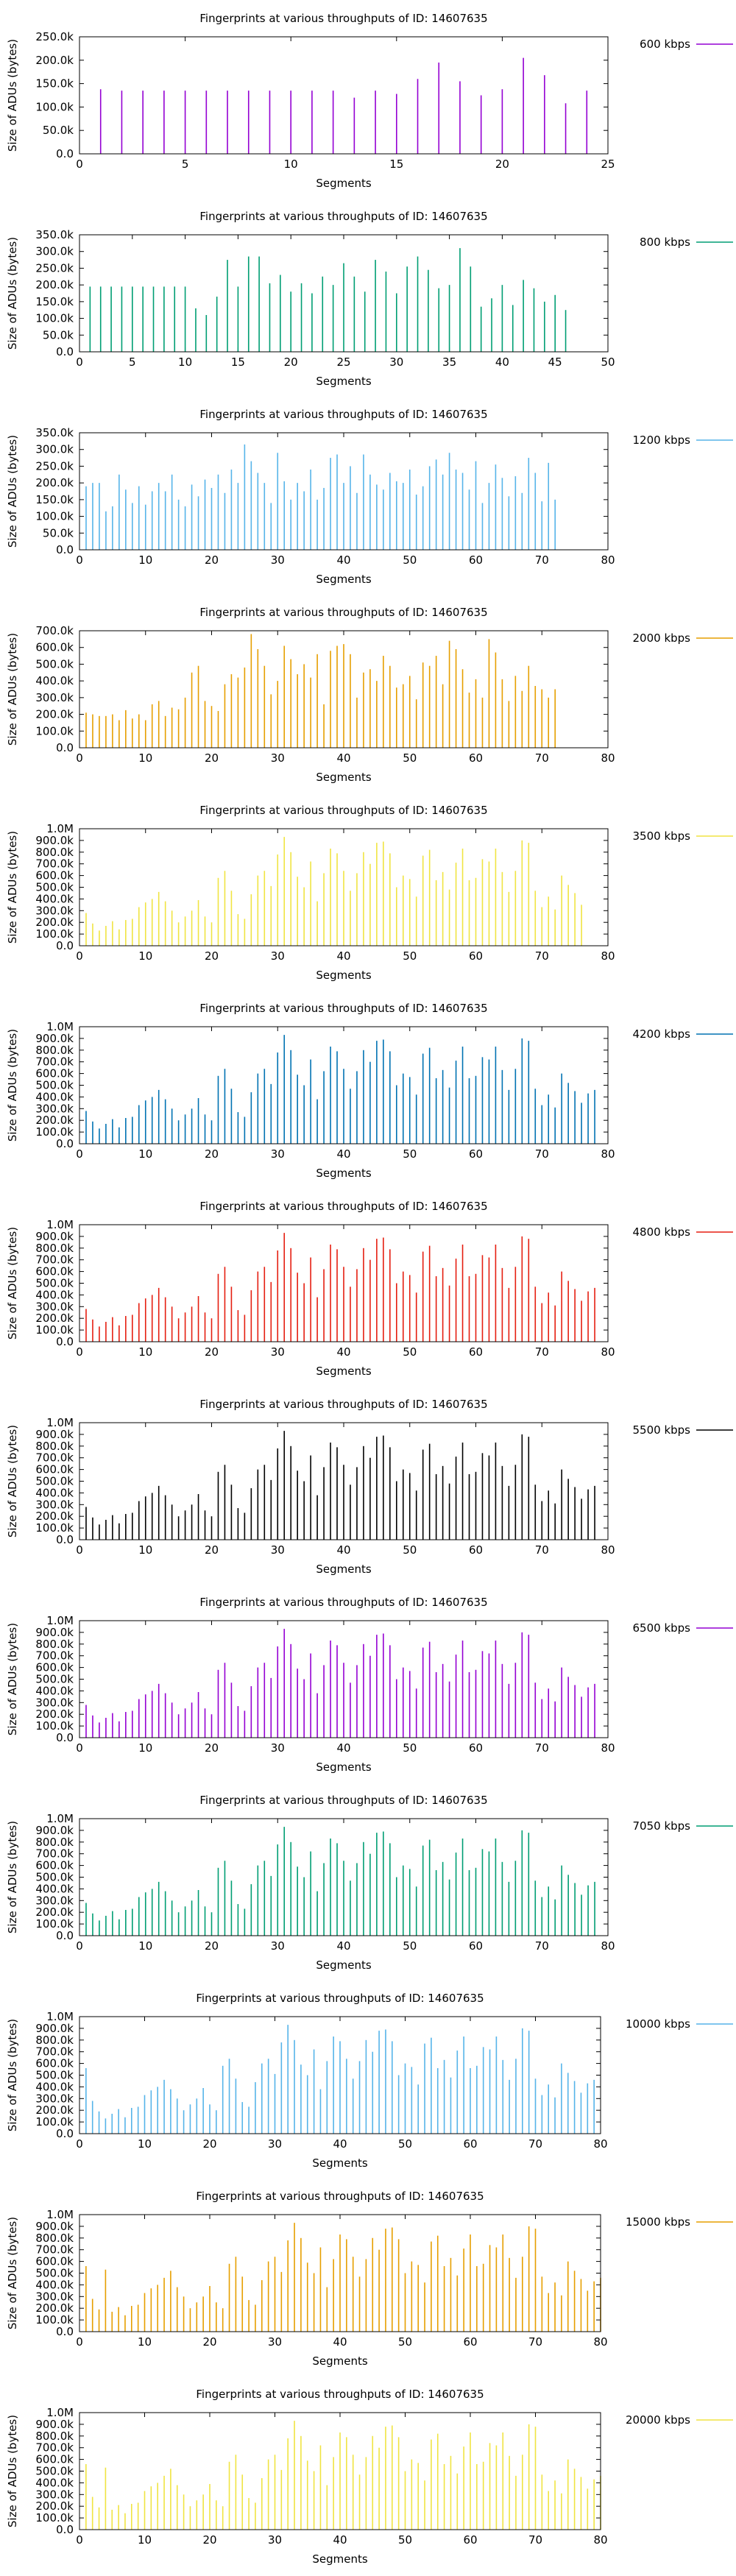  I want to click on x-tick-label: 5, so click(185, 164).